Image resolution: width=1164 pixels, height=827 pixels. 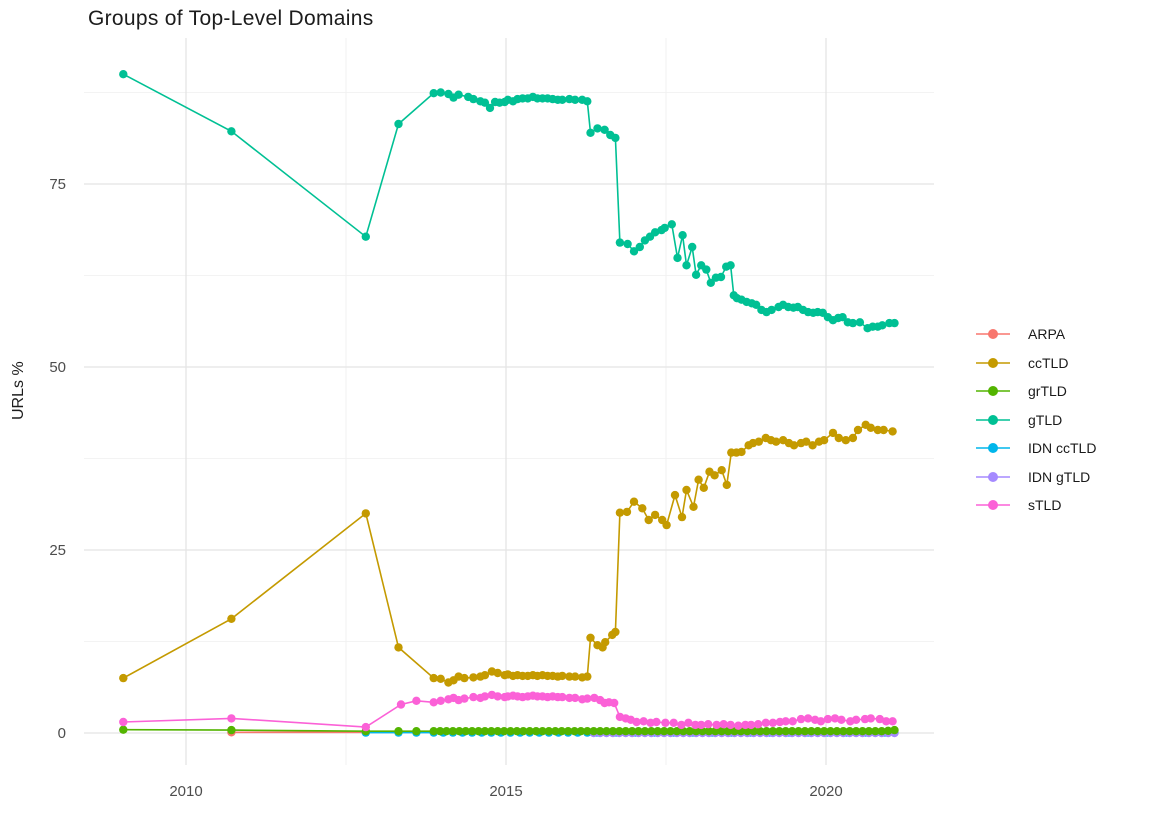 I want to click on x-tick-label: 2015, so click(x=505, y=791).